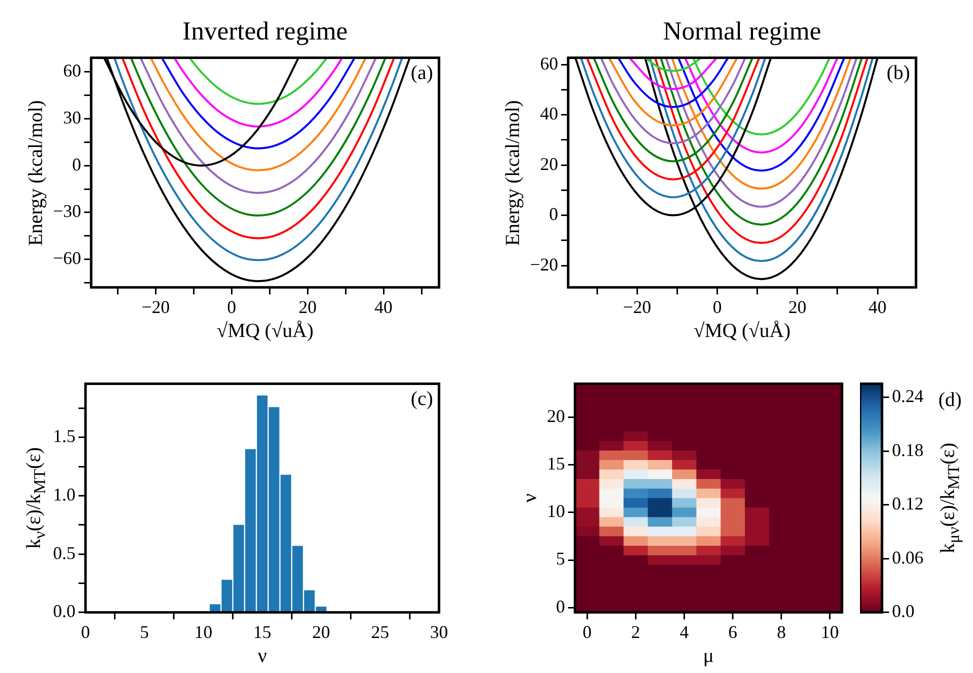 This screenshot has height=673, width=973. I want to click on y-tick-label: −30, so click(67, 211).